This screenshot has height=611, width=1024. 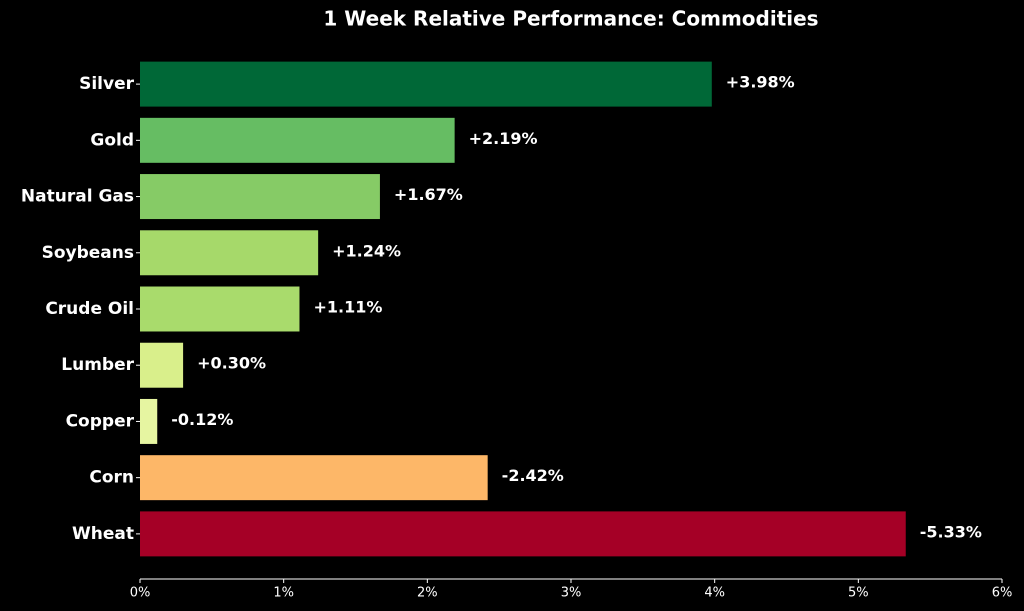 I want to click on chart-title: 1 Week Relative Performance: Commodities, so click(x=570, y=19).